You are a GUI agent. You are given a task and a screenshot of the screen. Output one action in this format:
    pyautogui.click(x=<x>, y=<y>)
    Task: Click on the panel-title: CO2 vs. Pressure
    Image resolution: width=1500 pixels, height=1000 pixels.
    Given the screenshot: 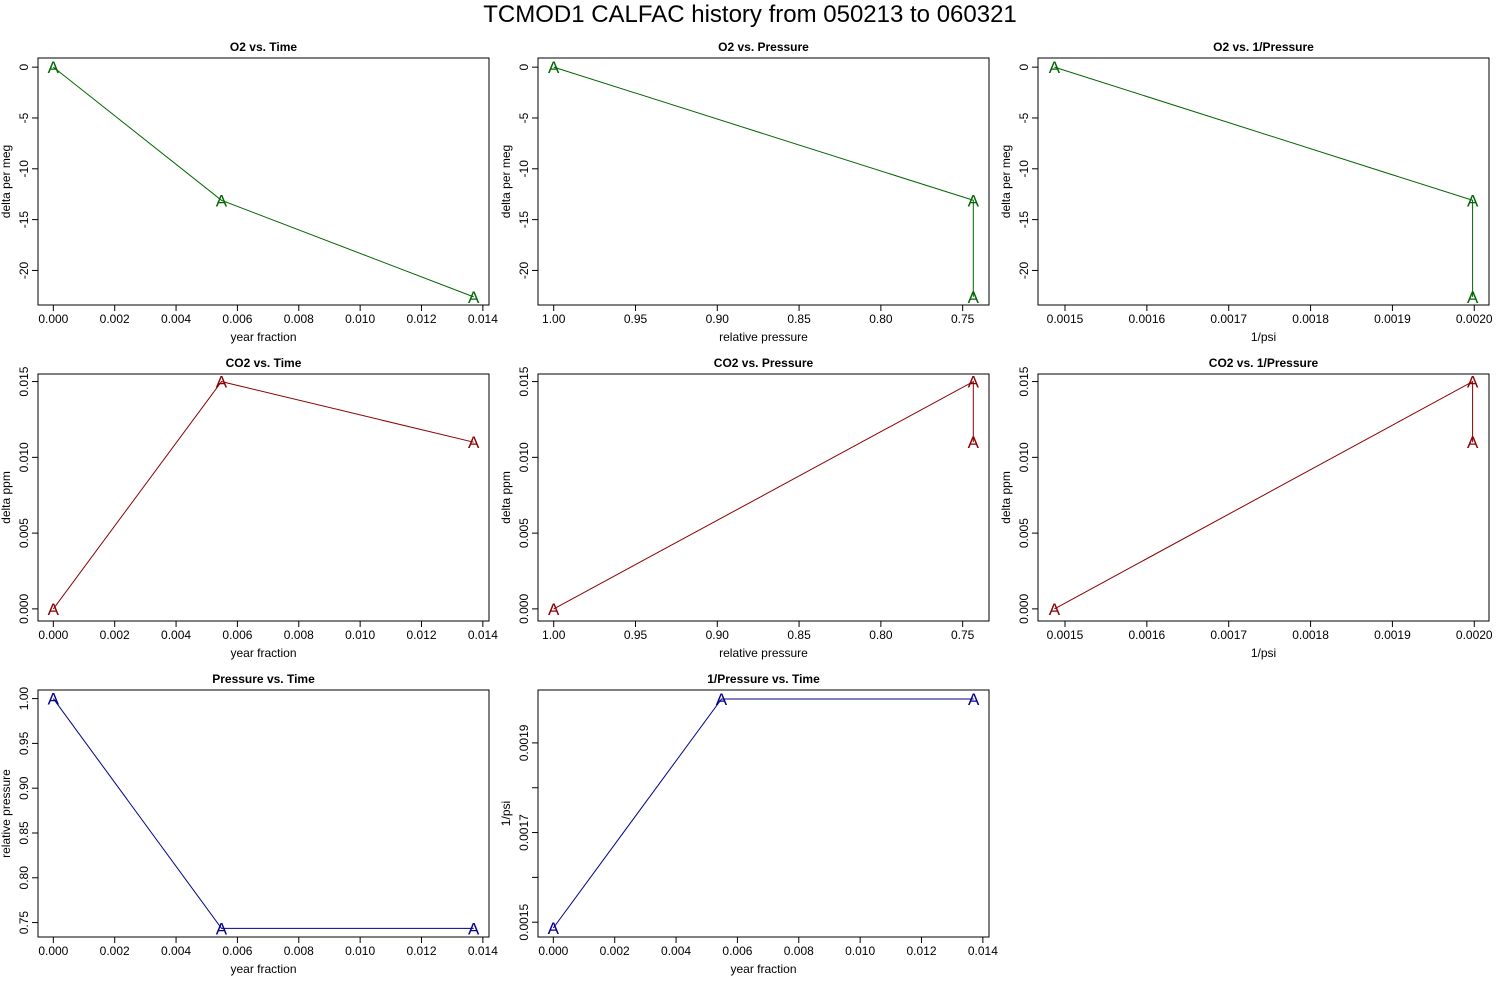 What is the action you would take?
    pyautogui.click(x=764, y=363)
    